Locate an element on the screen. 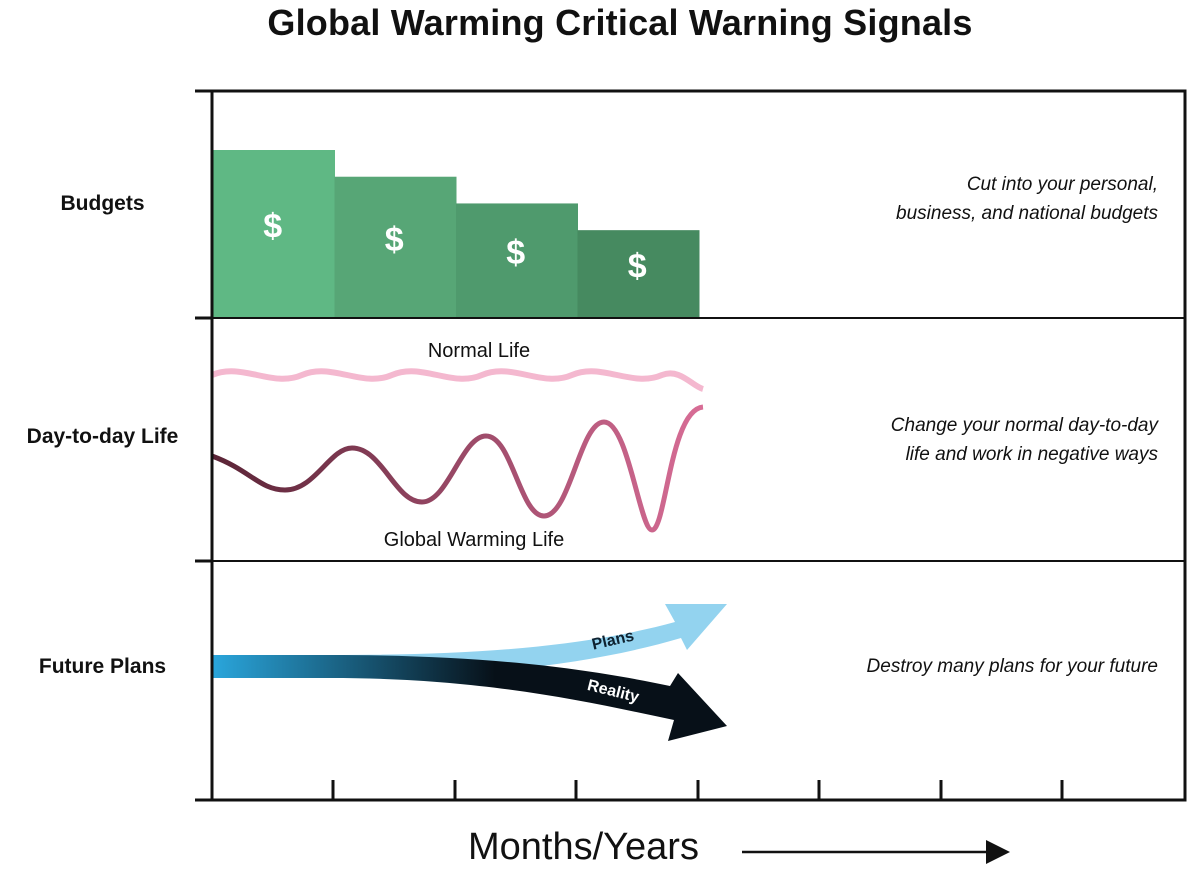 Image resolution: width=1200 pixels, height=877 pixels. x-axis-arrowhead-icon is located at coordinates (998, 852).